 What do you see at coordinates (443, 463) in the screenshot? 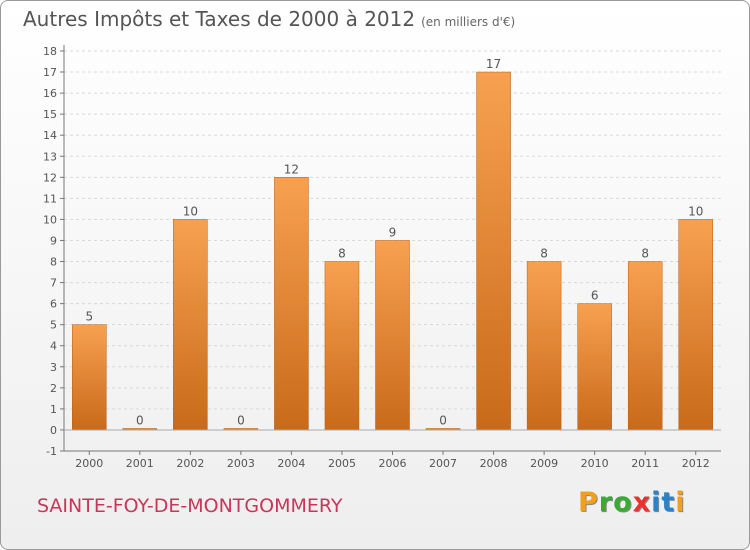
I see `x-tick-label: 2007` at bounding box center [443, 463].